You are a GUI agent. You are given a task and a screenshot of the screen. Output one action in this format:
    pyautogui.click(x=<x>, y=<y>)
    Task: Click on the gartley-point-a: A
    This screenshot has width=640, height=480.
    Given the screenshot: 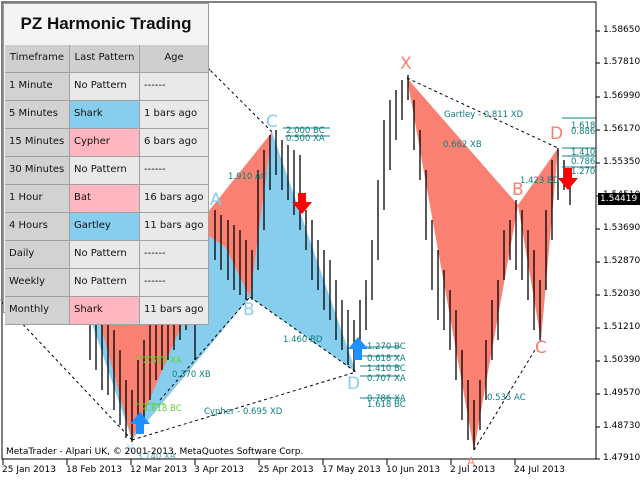 What is the action you would take?
    pyautogui.click(x=471, y=462)
    